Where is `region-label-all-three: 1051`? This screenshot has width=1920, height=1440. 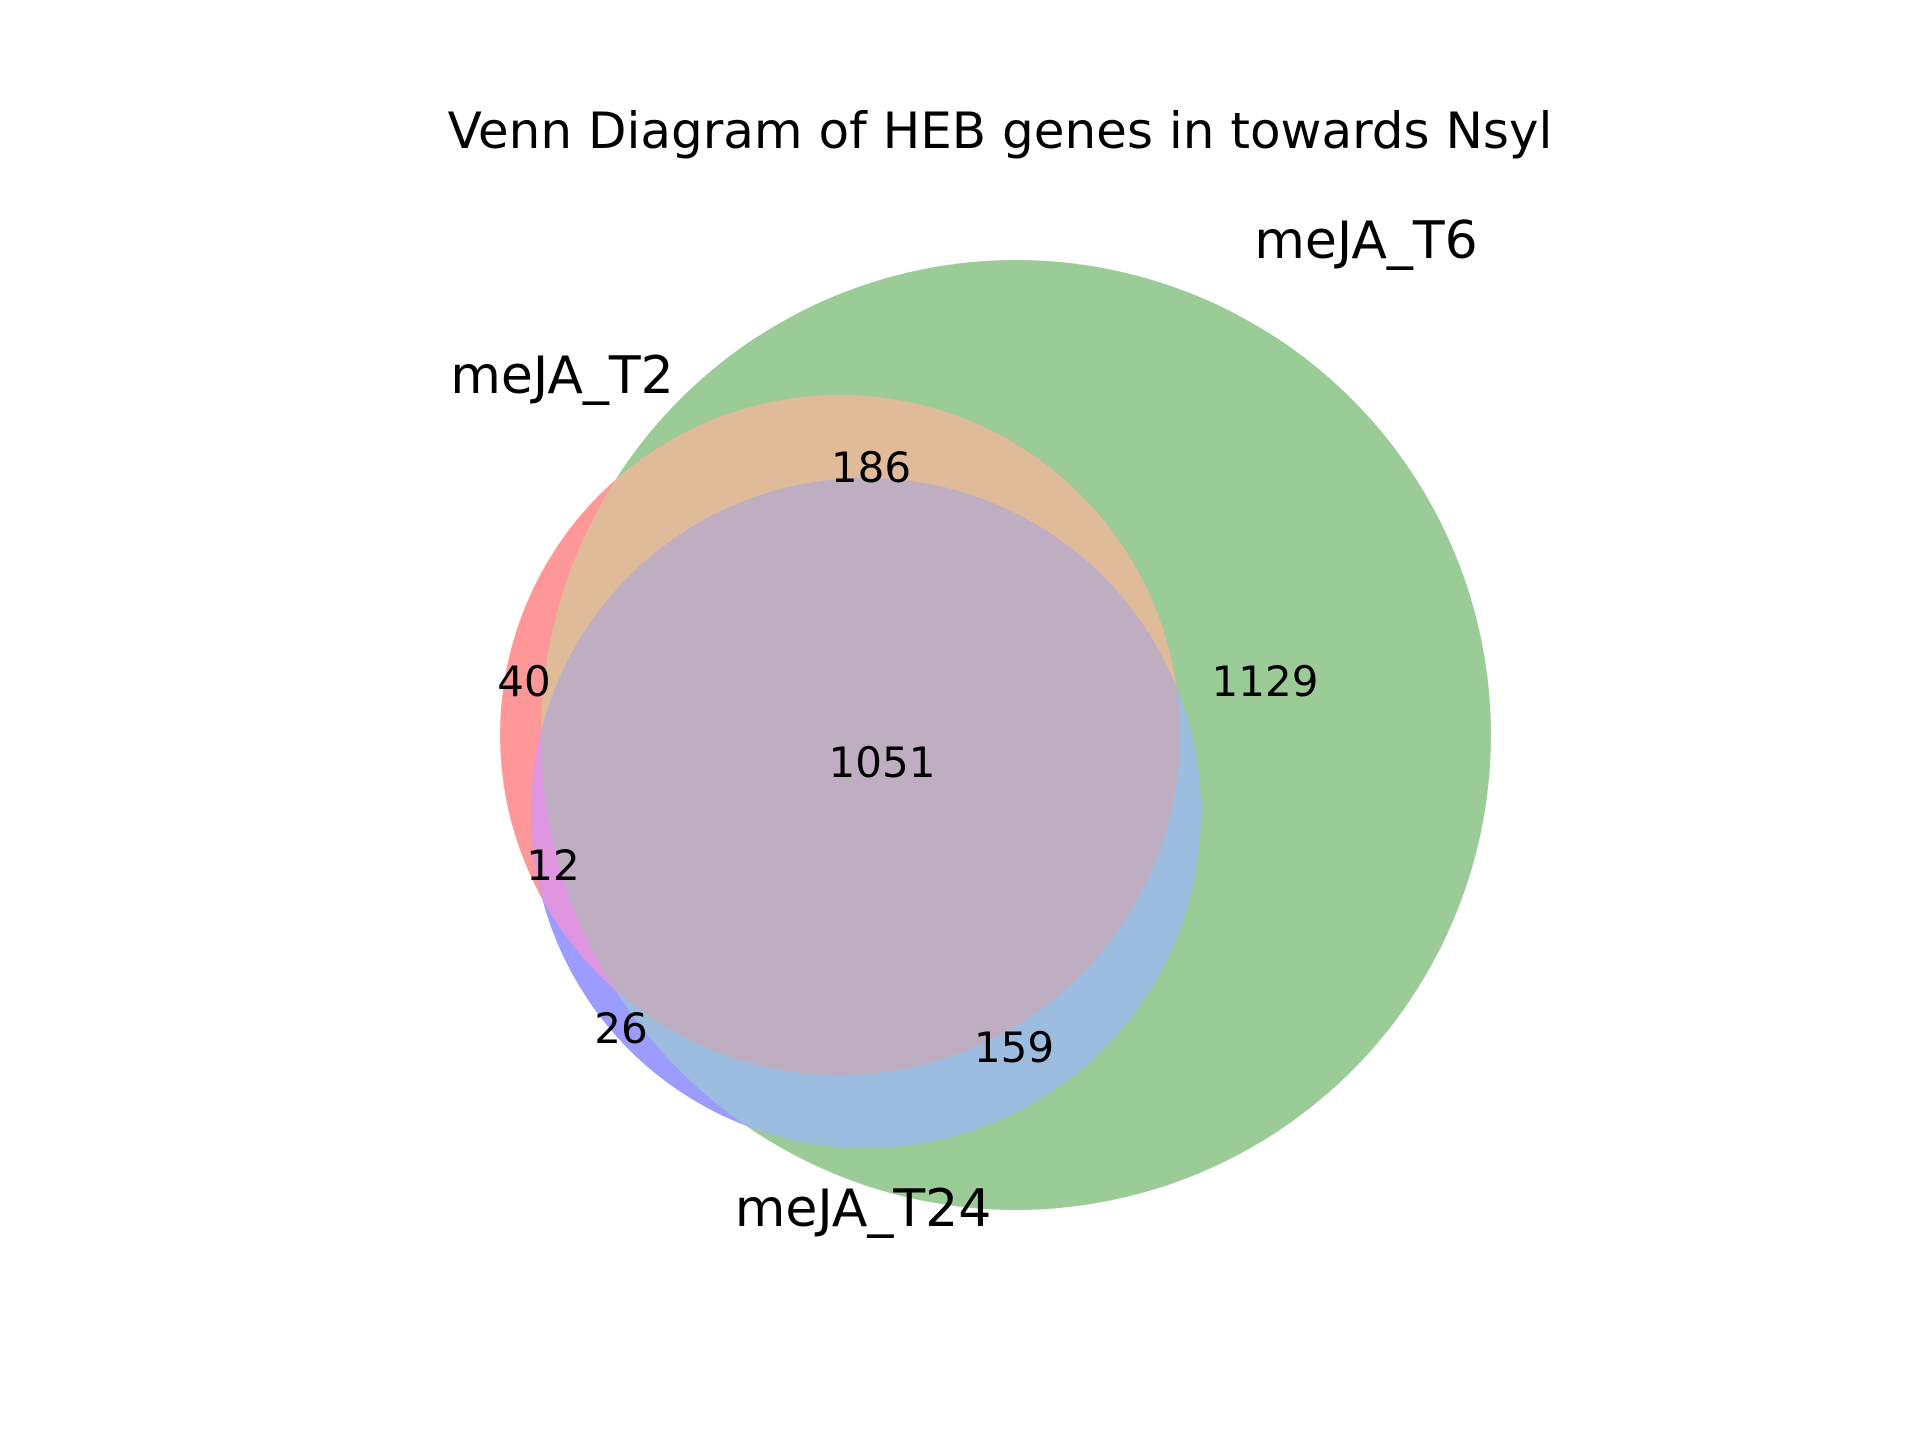 region-label-all-three: 1051 is located at coordinates (882, 762).